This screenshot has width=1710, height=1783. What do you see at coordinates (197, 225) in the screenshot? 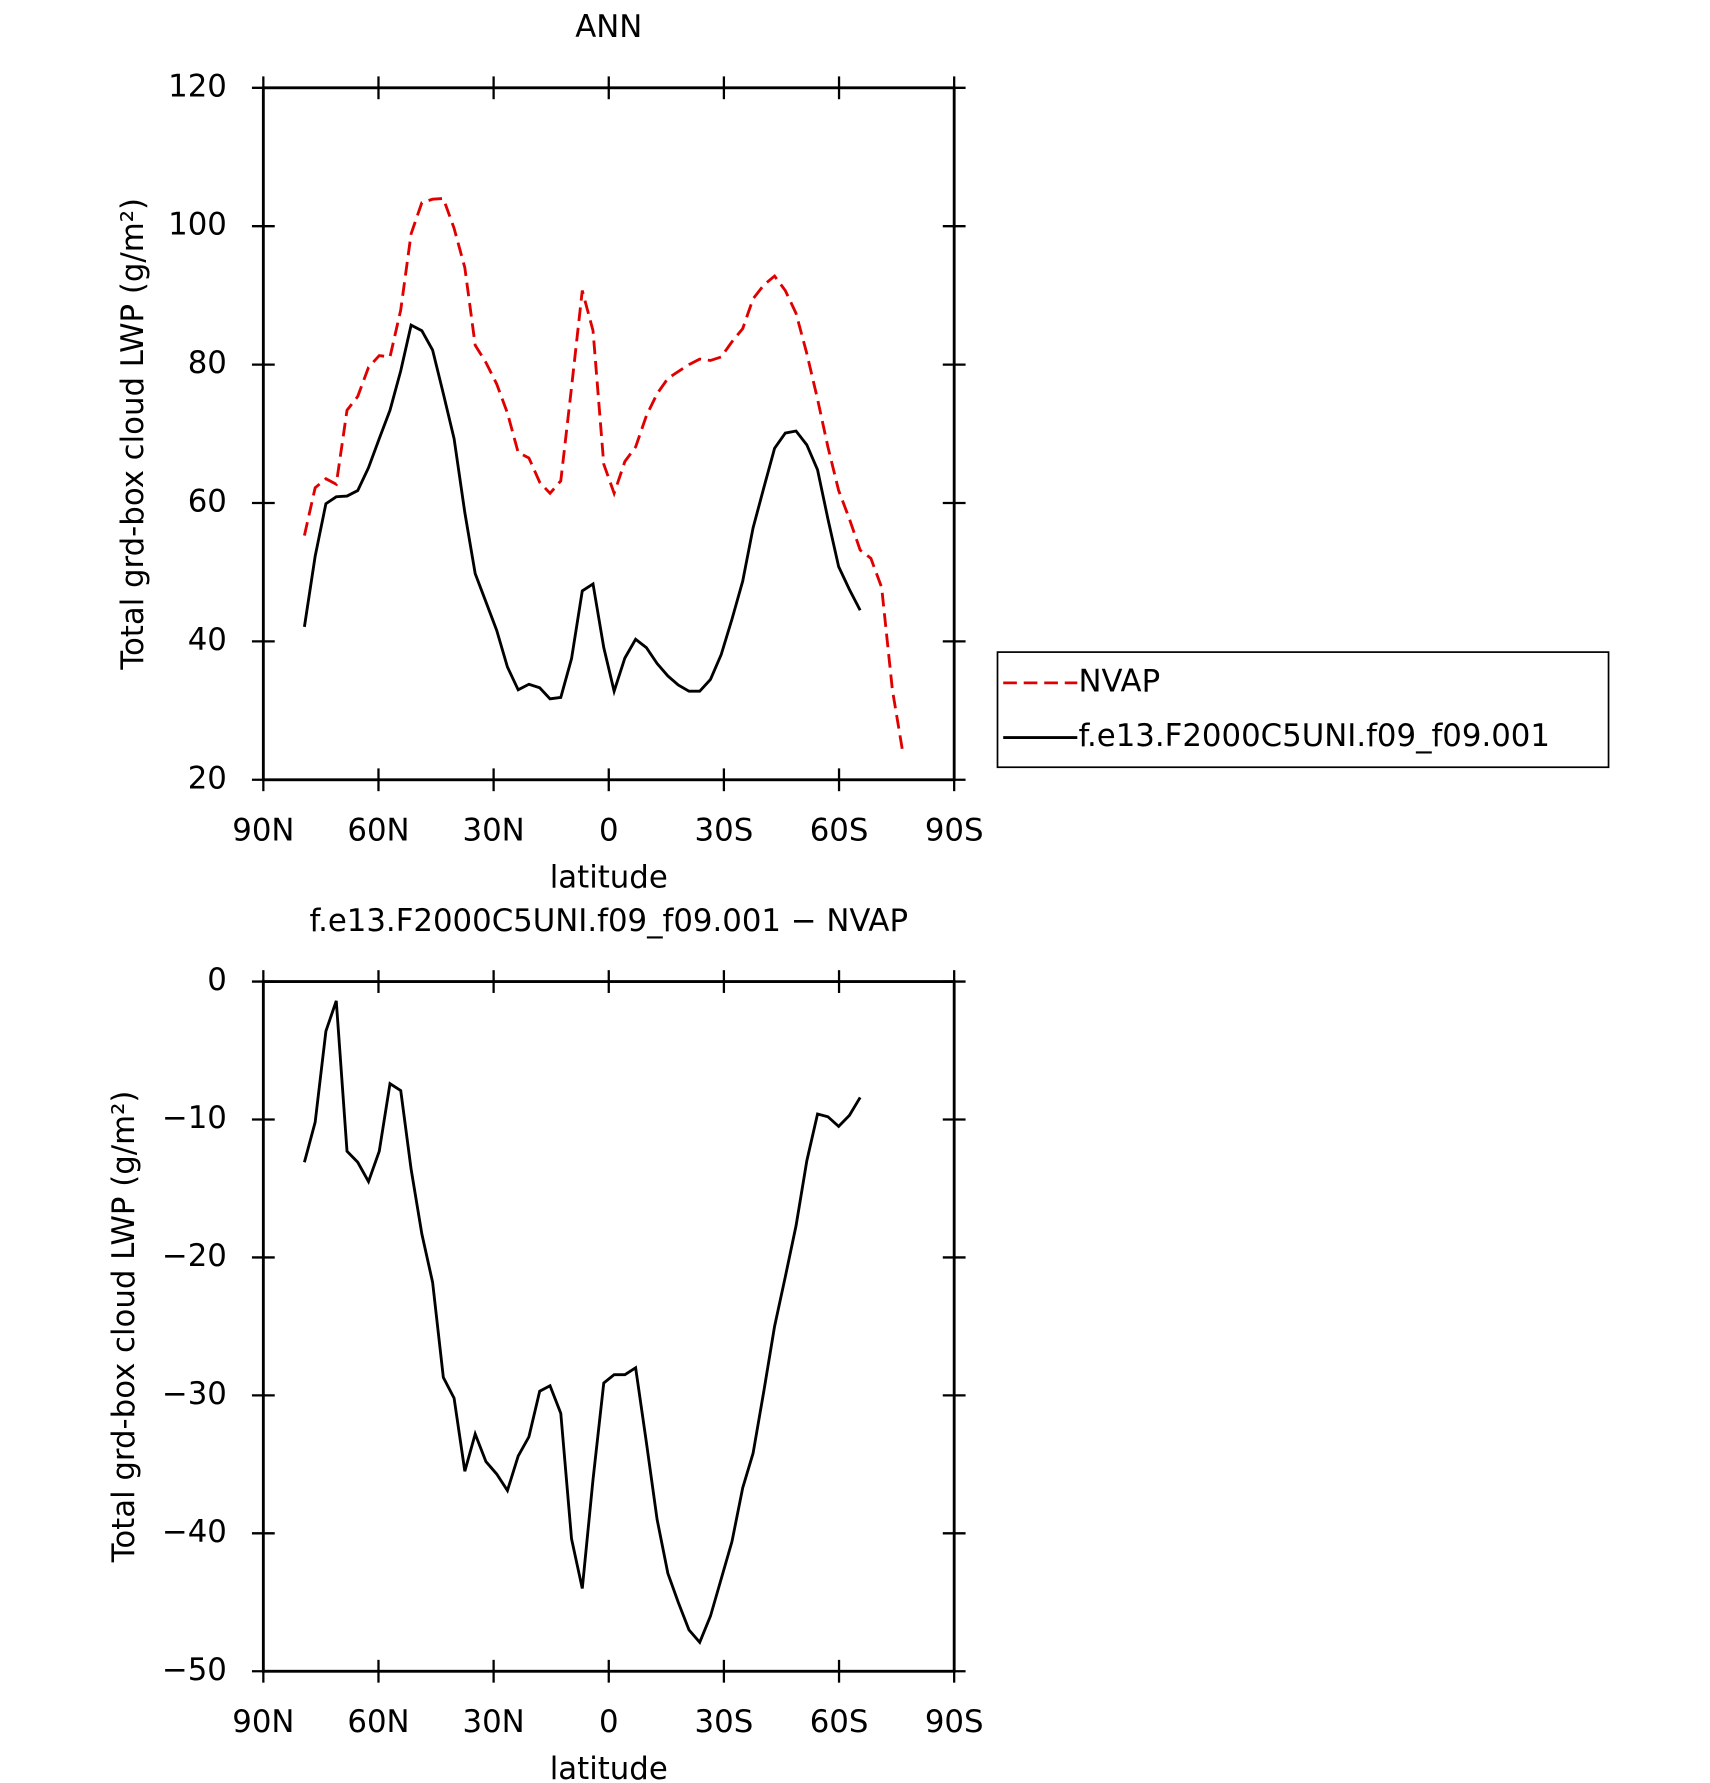
I see `y-tick-label: 100` at bounding box center [197, 225].